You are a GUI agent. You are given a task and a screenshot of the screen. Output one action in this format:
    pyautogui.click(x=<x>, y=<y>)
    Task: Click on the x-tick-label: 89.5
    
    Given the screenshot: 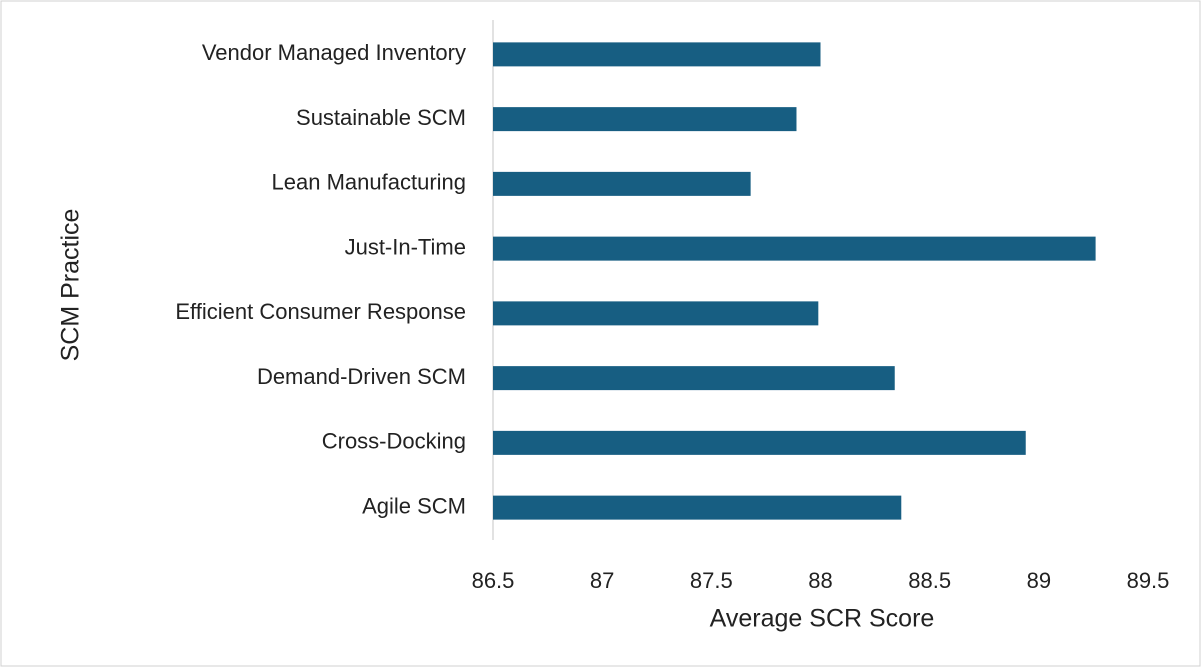 What is the action you would take?
    pyautogui.click(x=1148, y=580)
    